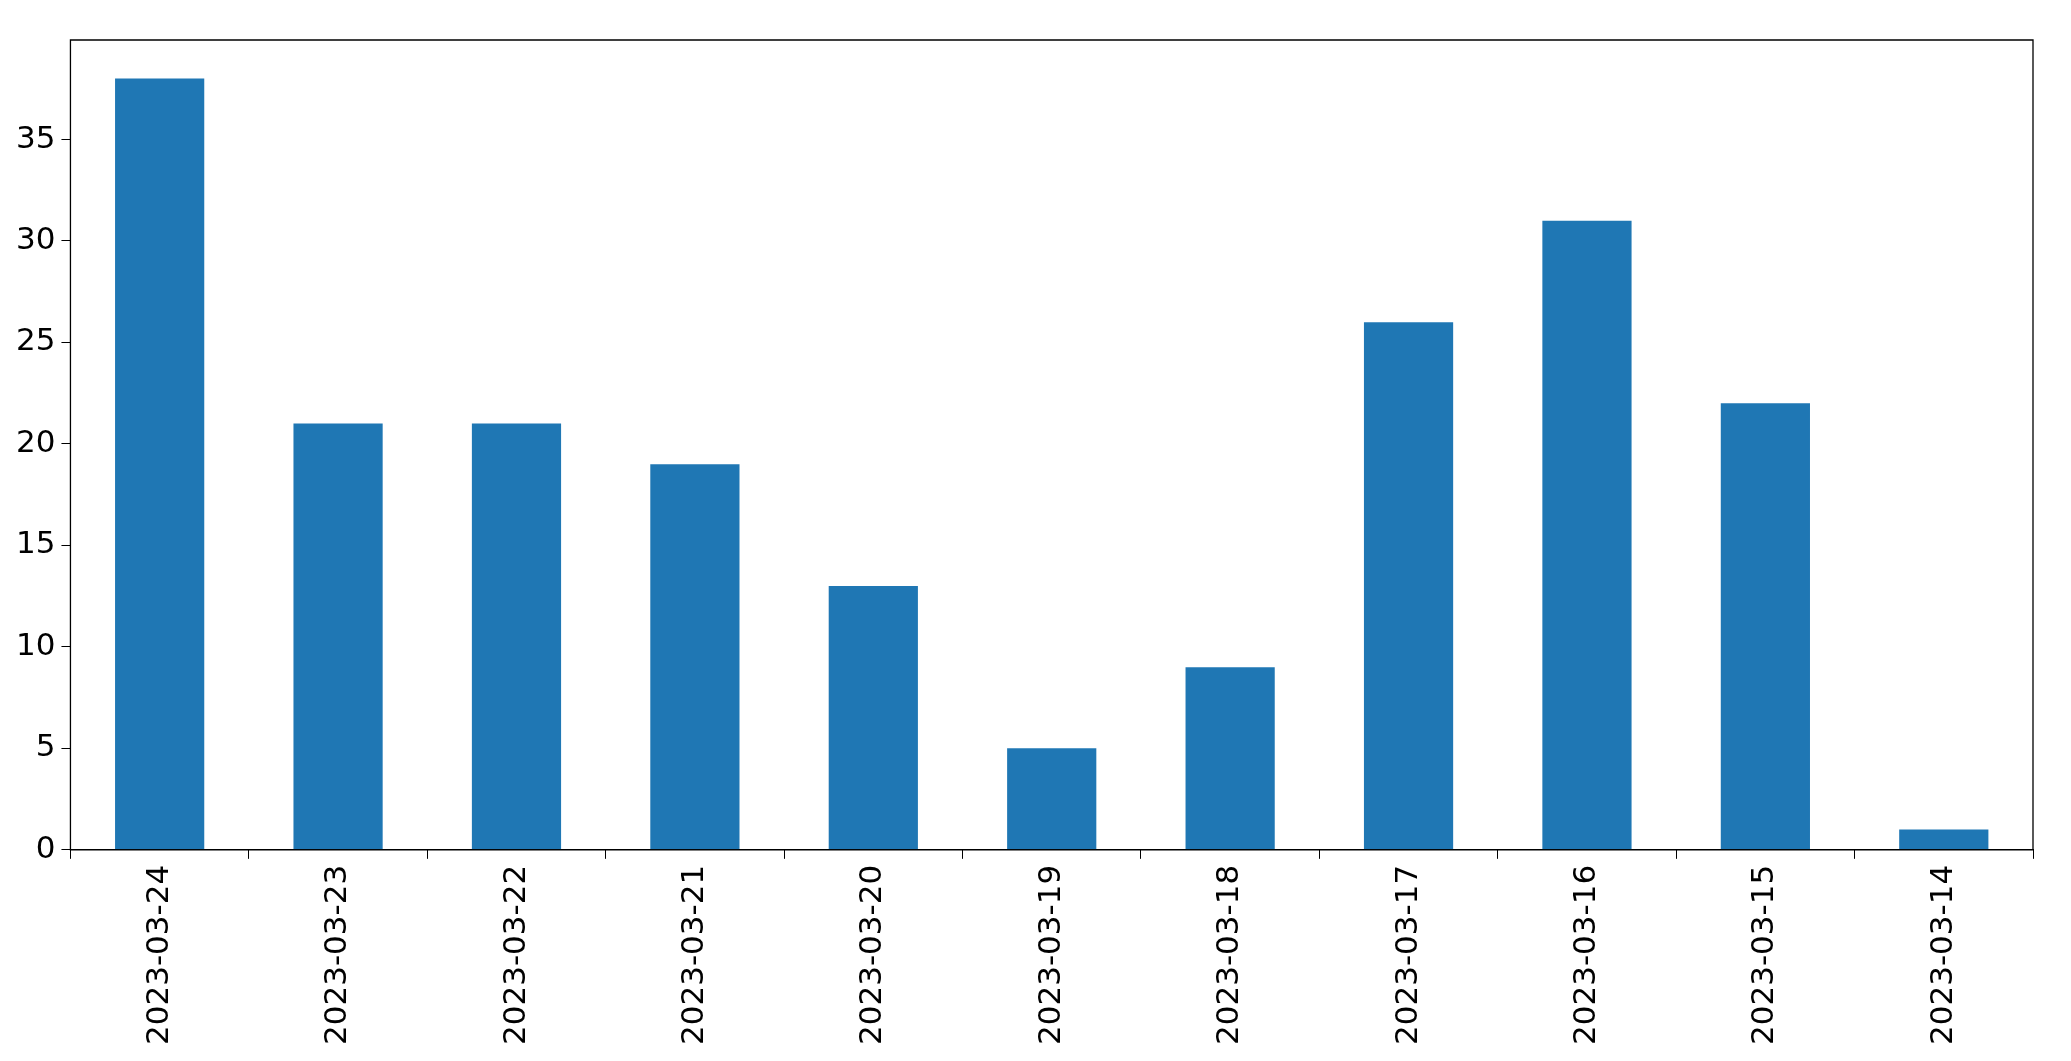  What do you see at coordinates (1762, 955) in the screenshot?
I see `x-tick-label: 2023-03-15` at bounding box center [1762, 955].